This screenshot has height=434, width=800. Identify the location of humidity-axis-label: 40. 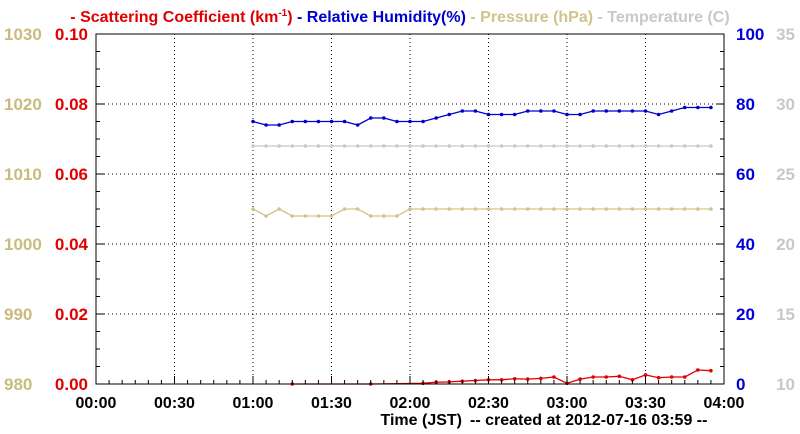
(745, 244).